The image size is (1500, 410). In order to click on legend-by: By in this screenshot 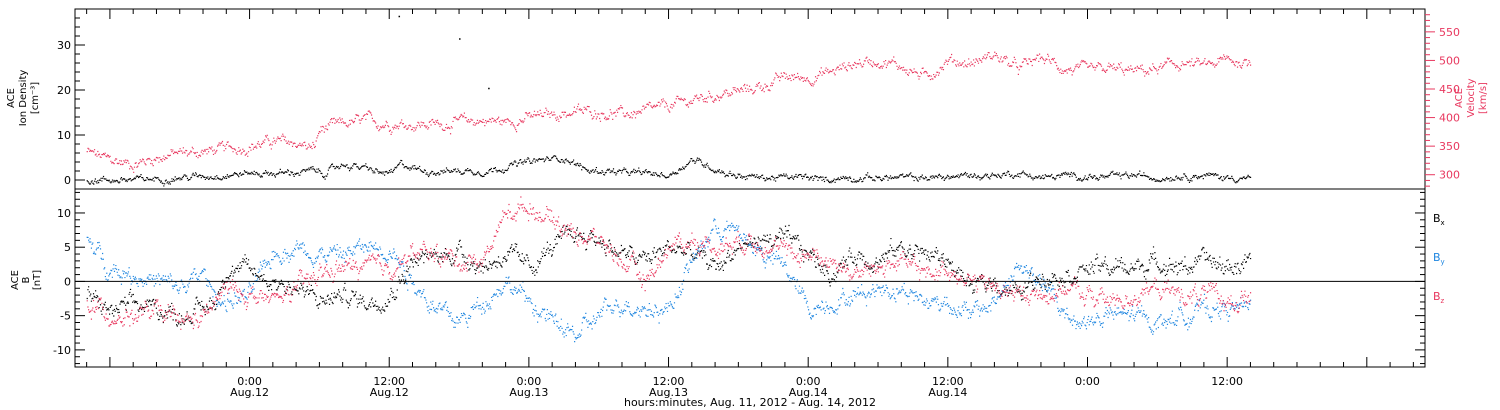, I will do `click(1439, 258)`.